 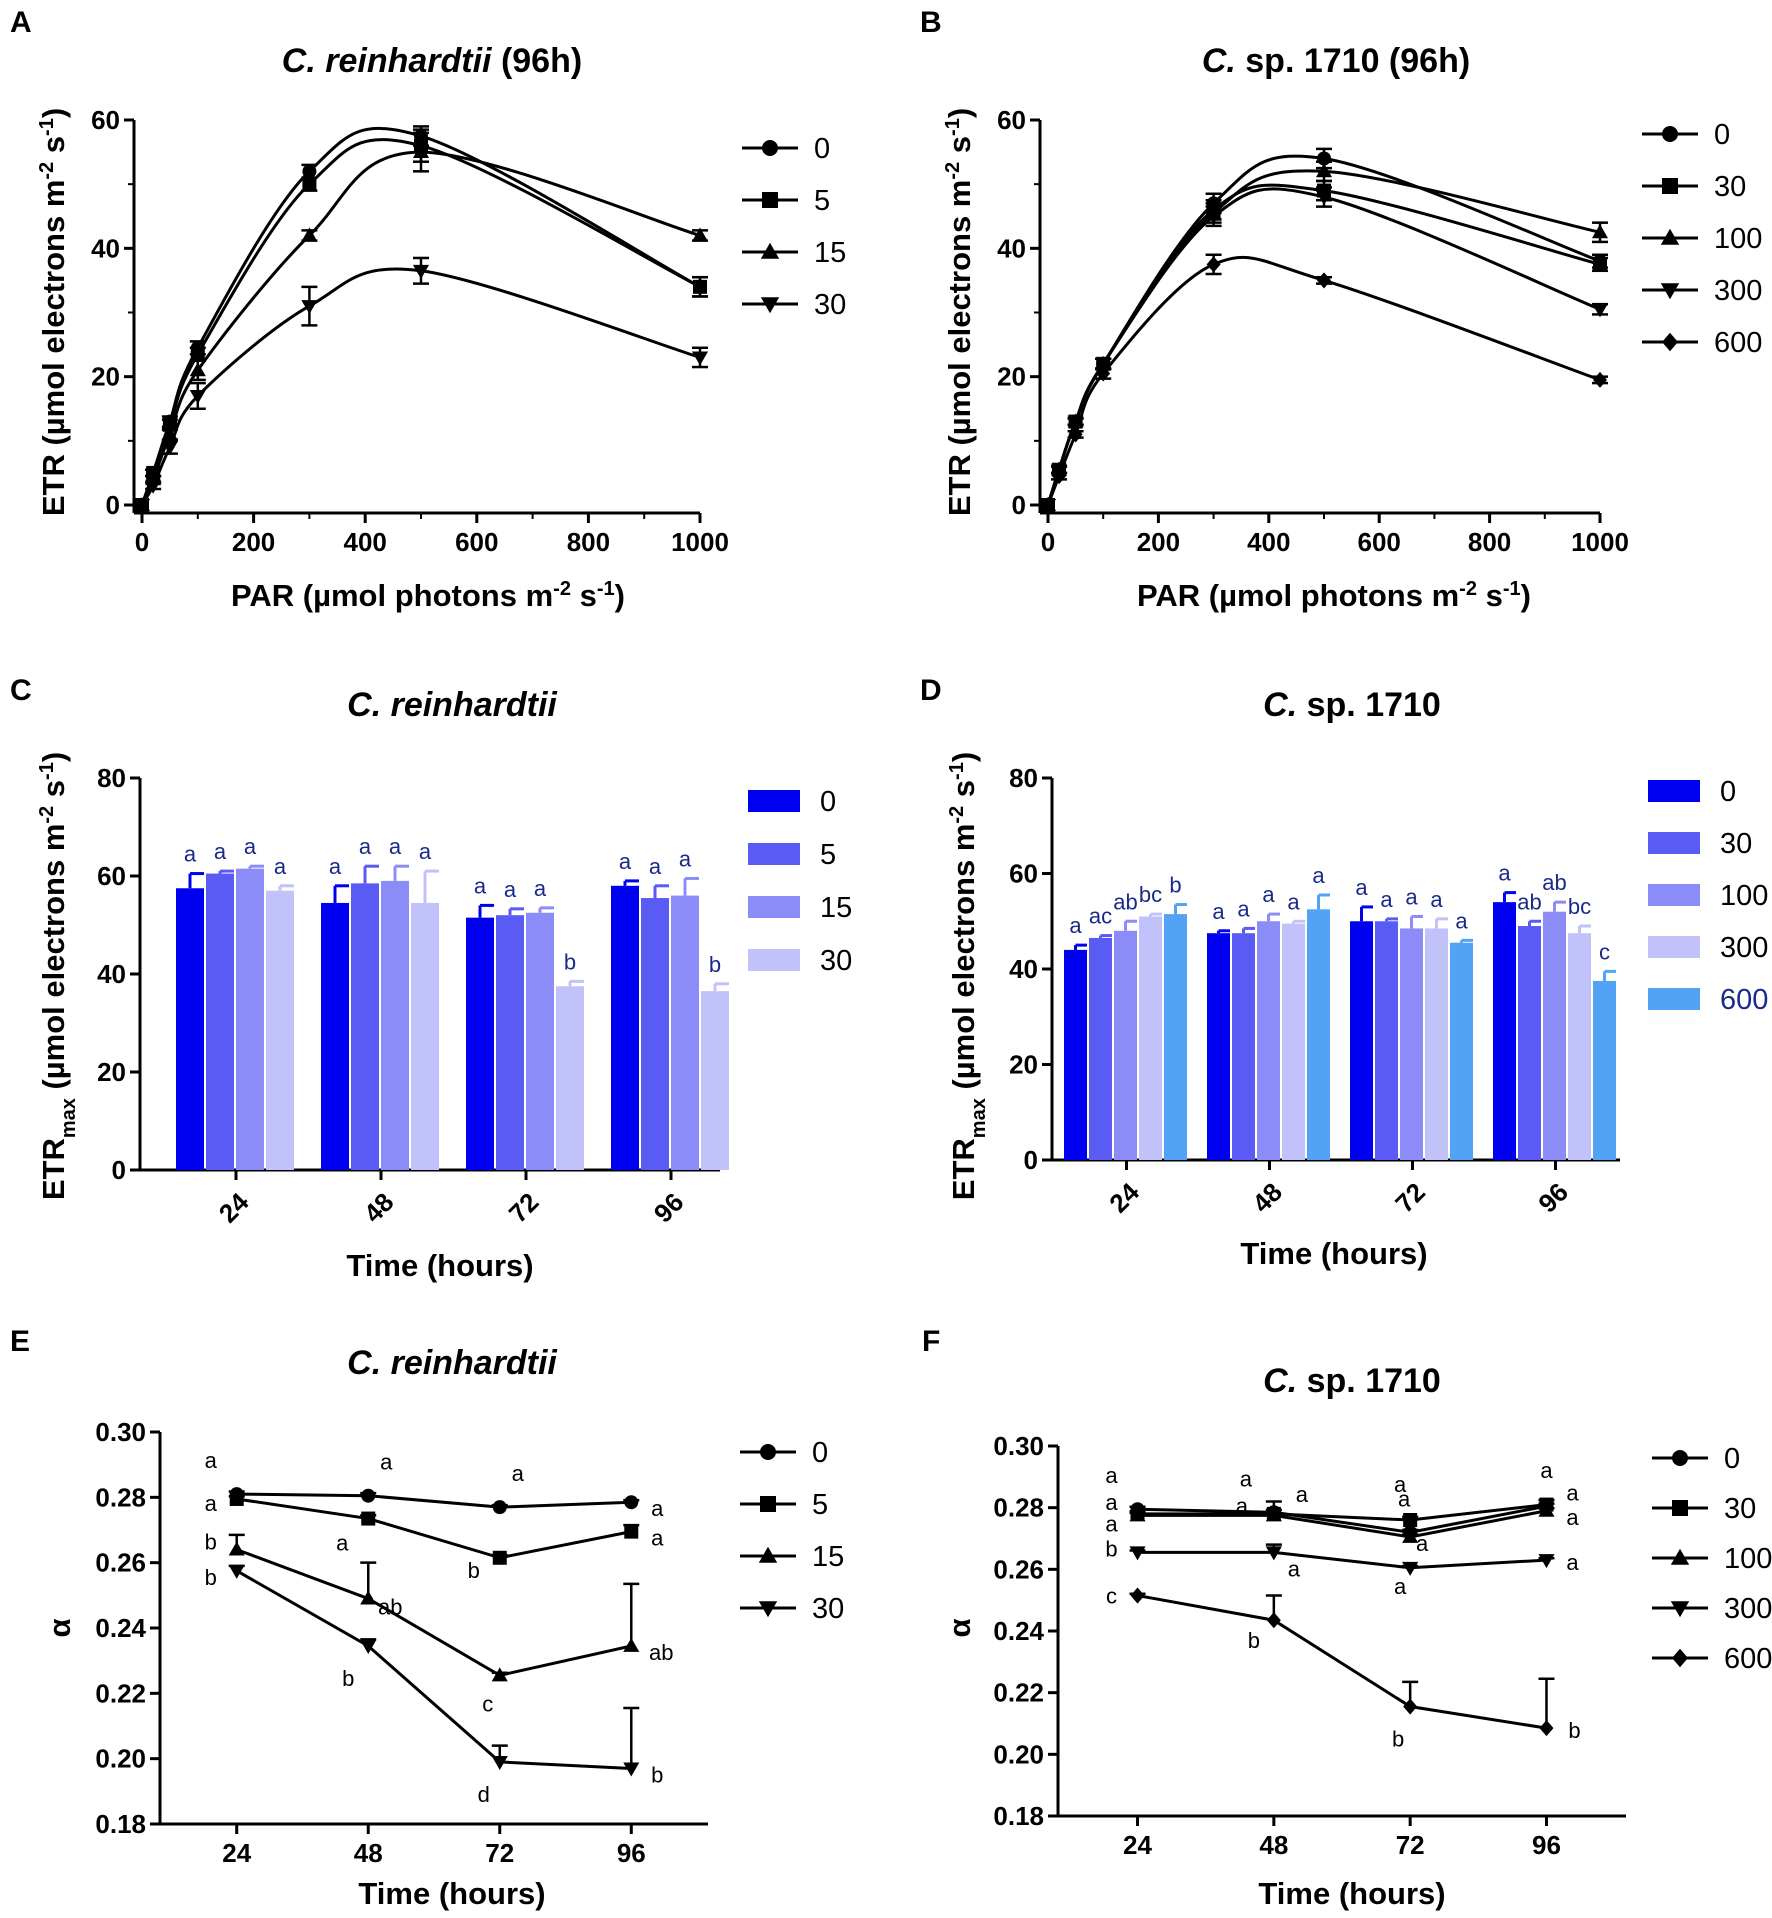 I want to click on chart-title-rest: (96h), so click(x=537, y=61).